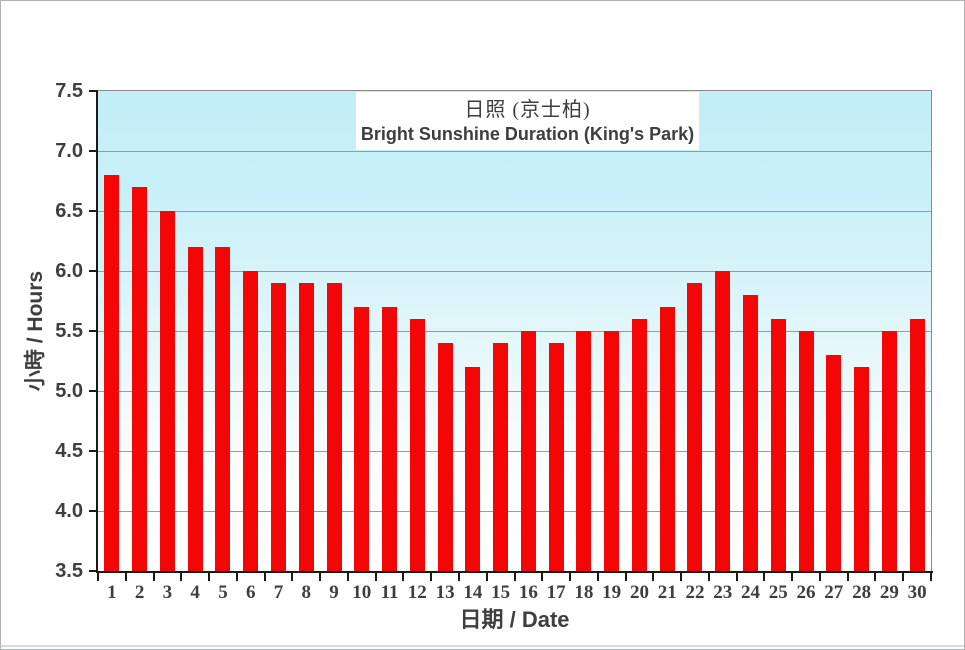 The height and width of the screenshot is (650, 965). Describe the element at coordinates (362, 592) in the screenshot. I see `x-tick-label: 10` at that location.